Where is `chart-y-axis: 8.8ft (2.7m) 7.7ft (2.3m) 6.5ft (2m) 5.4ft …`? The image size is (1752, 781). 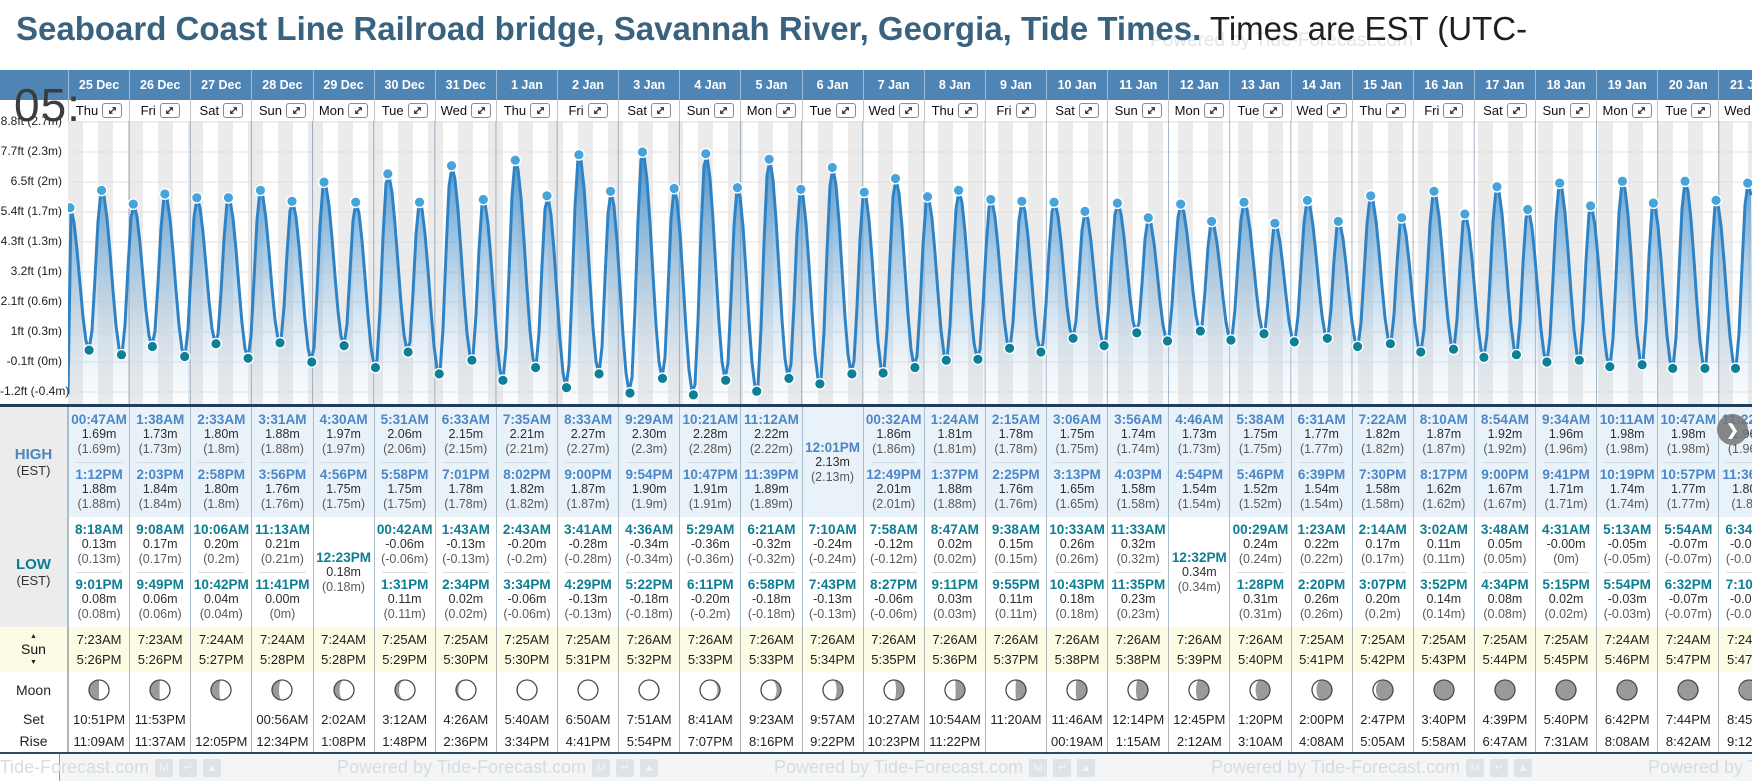
chart-y-axis: 8.8ft (2.7m) 7.7ft (2.3m) 6.5ft (2m) 5.4ft … is located at coordinates (34, 259).